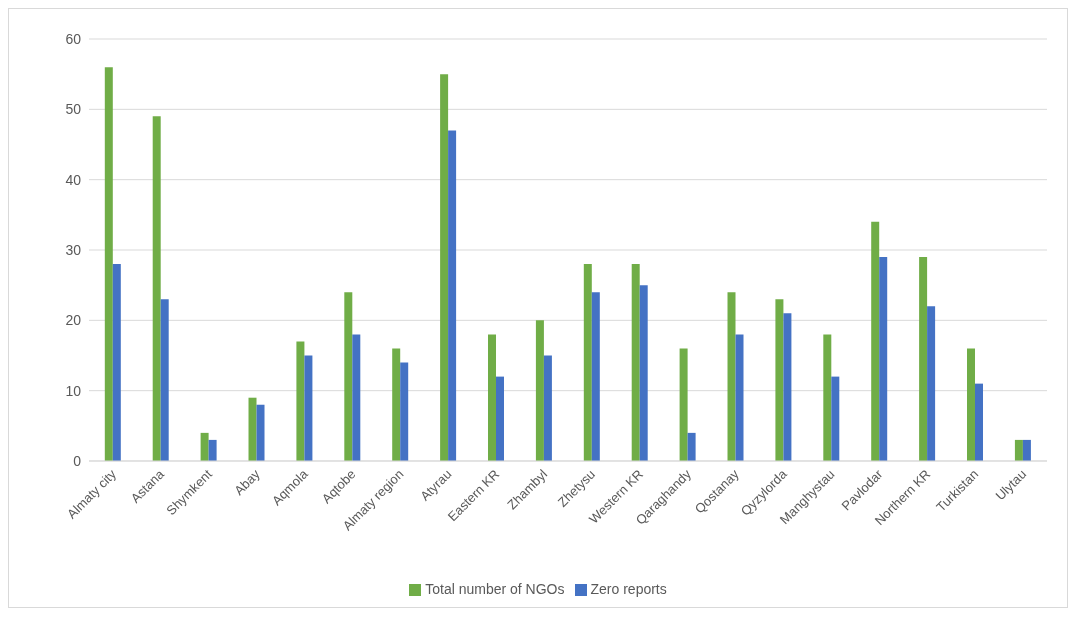  Describe the element at coordinates (73, 109) in the screenshot. I see `y-tick-label: 50` at that location.